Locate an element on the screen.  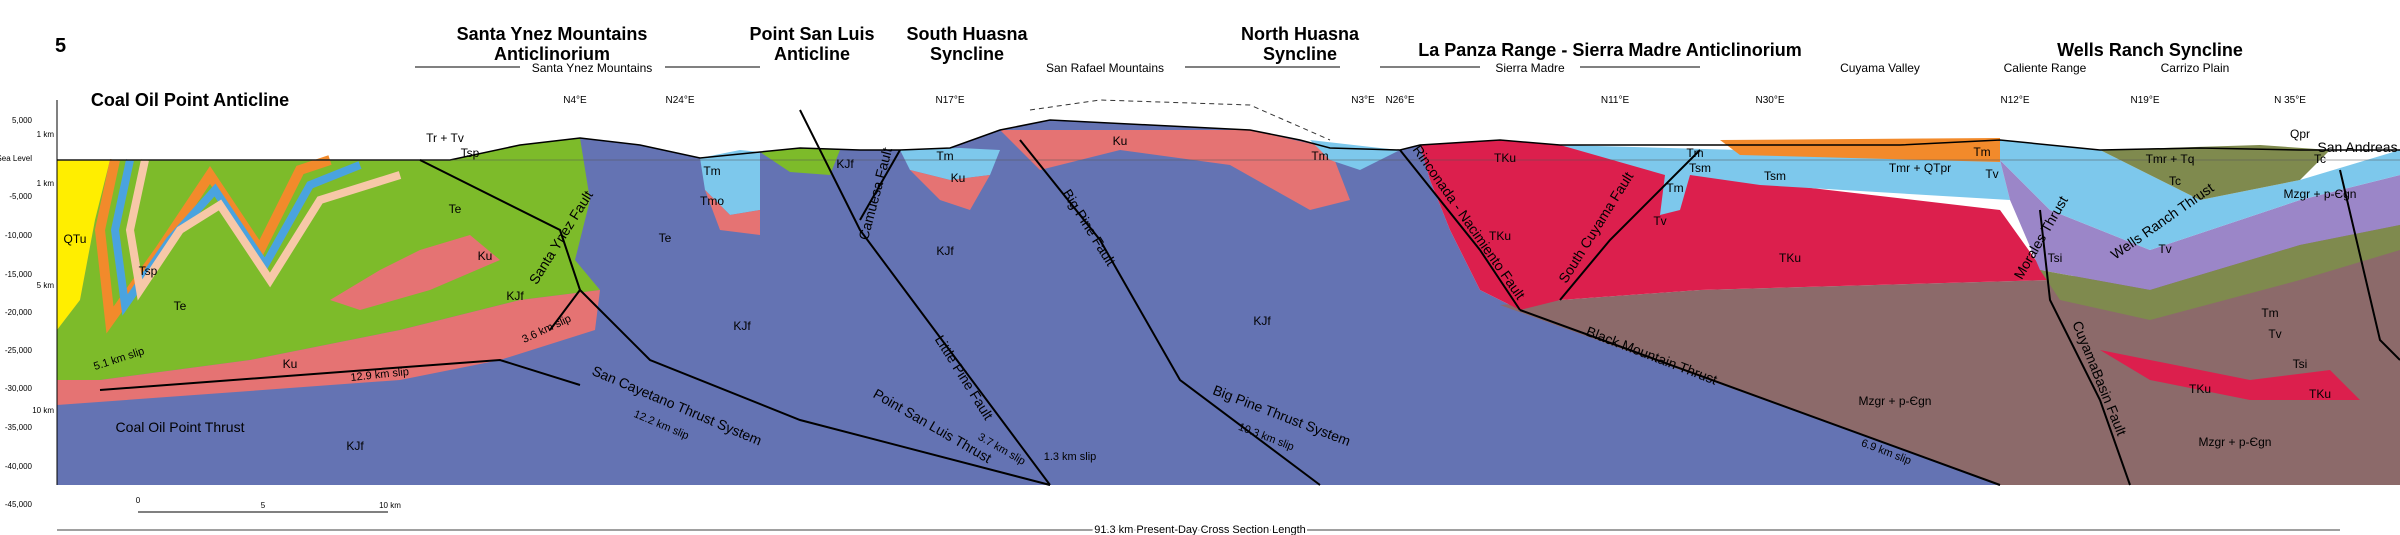
orientation: N24°E is located at coordinates (679, 100).